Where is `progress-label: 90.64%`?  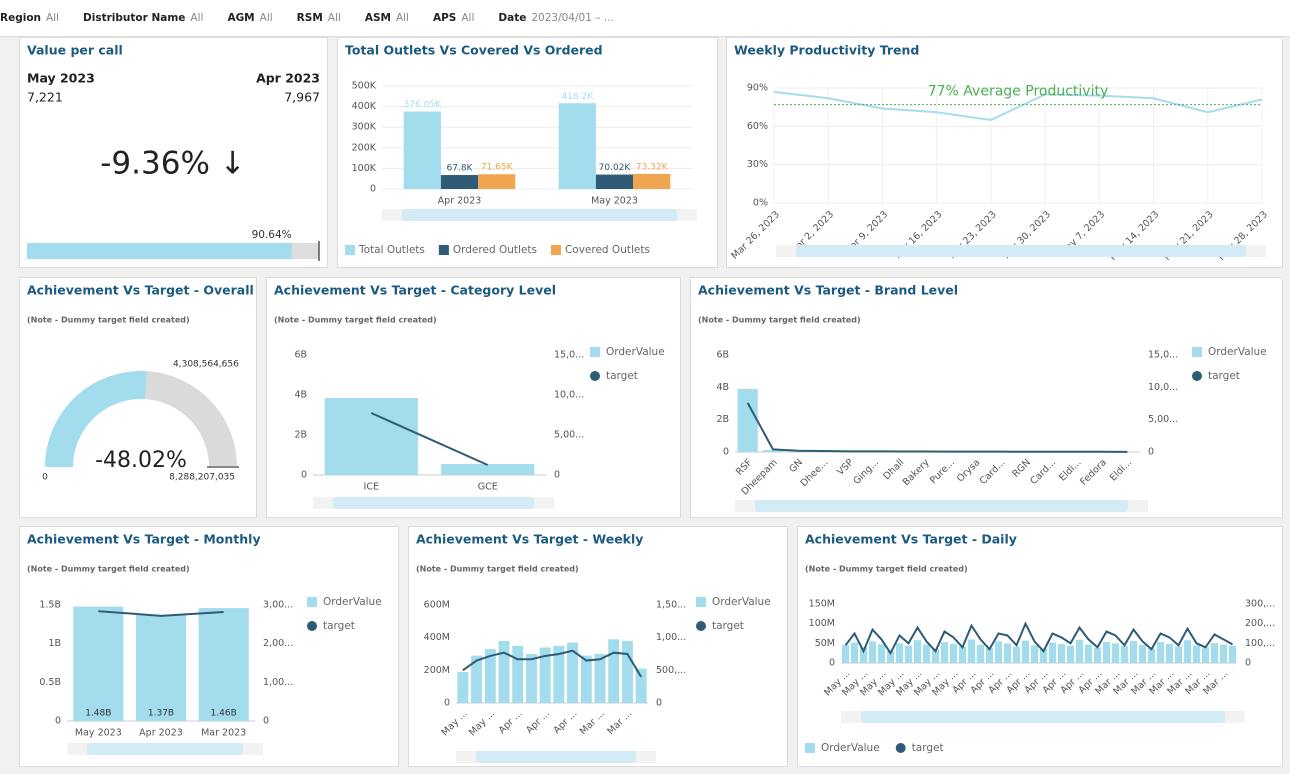
progress-label: 90.64% is located at coordinates (272, 235).